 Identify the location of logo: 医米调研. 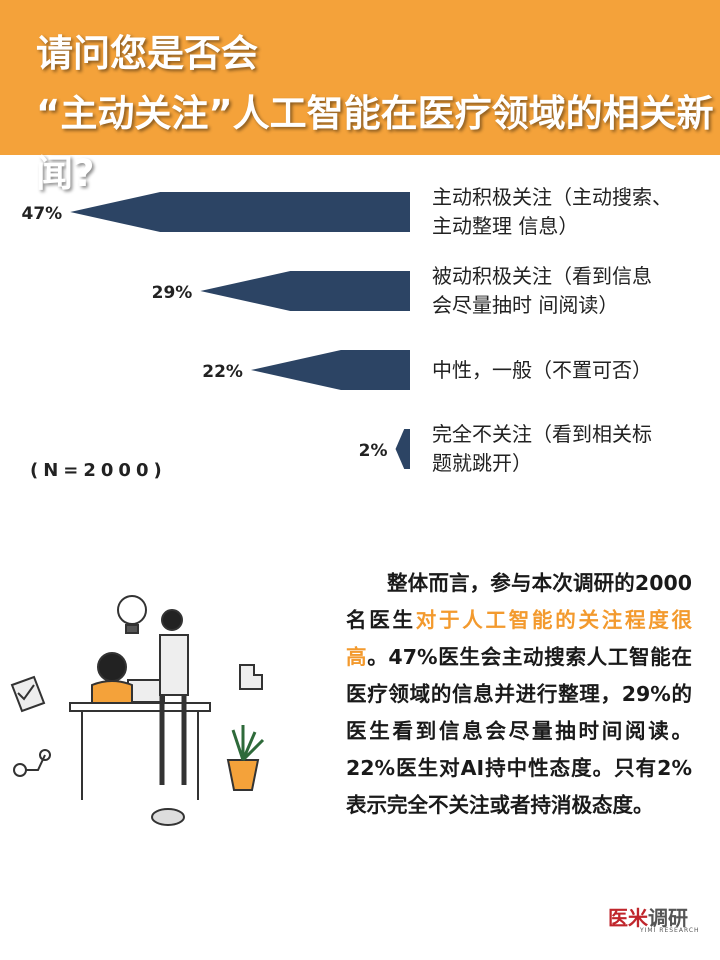
(648, 916).